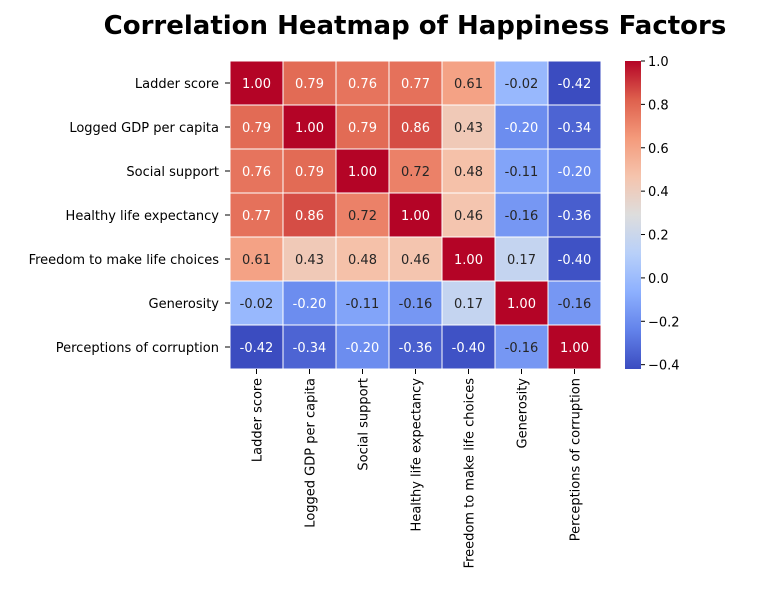 The width and height of the screenshot is (761, 597). What do you see at coordinates (415, 26) in the screenshot?
I see `chart-title: Correlation Heatmap of Happiness Factors` at bounding box center [415, 26].